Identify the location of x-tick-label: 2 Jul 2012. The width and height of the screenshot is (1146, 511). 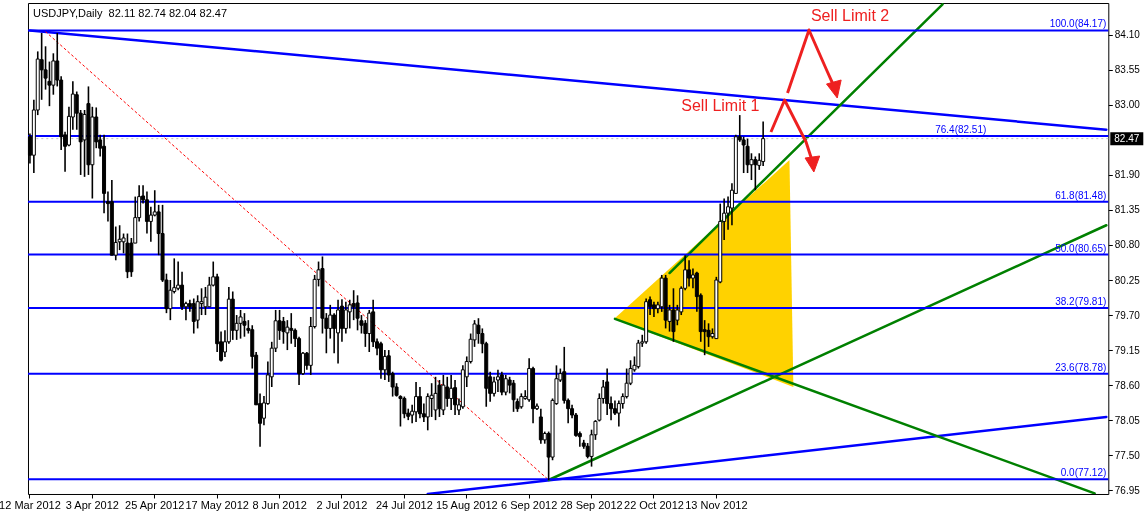
(342, 505).